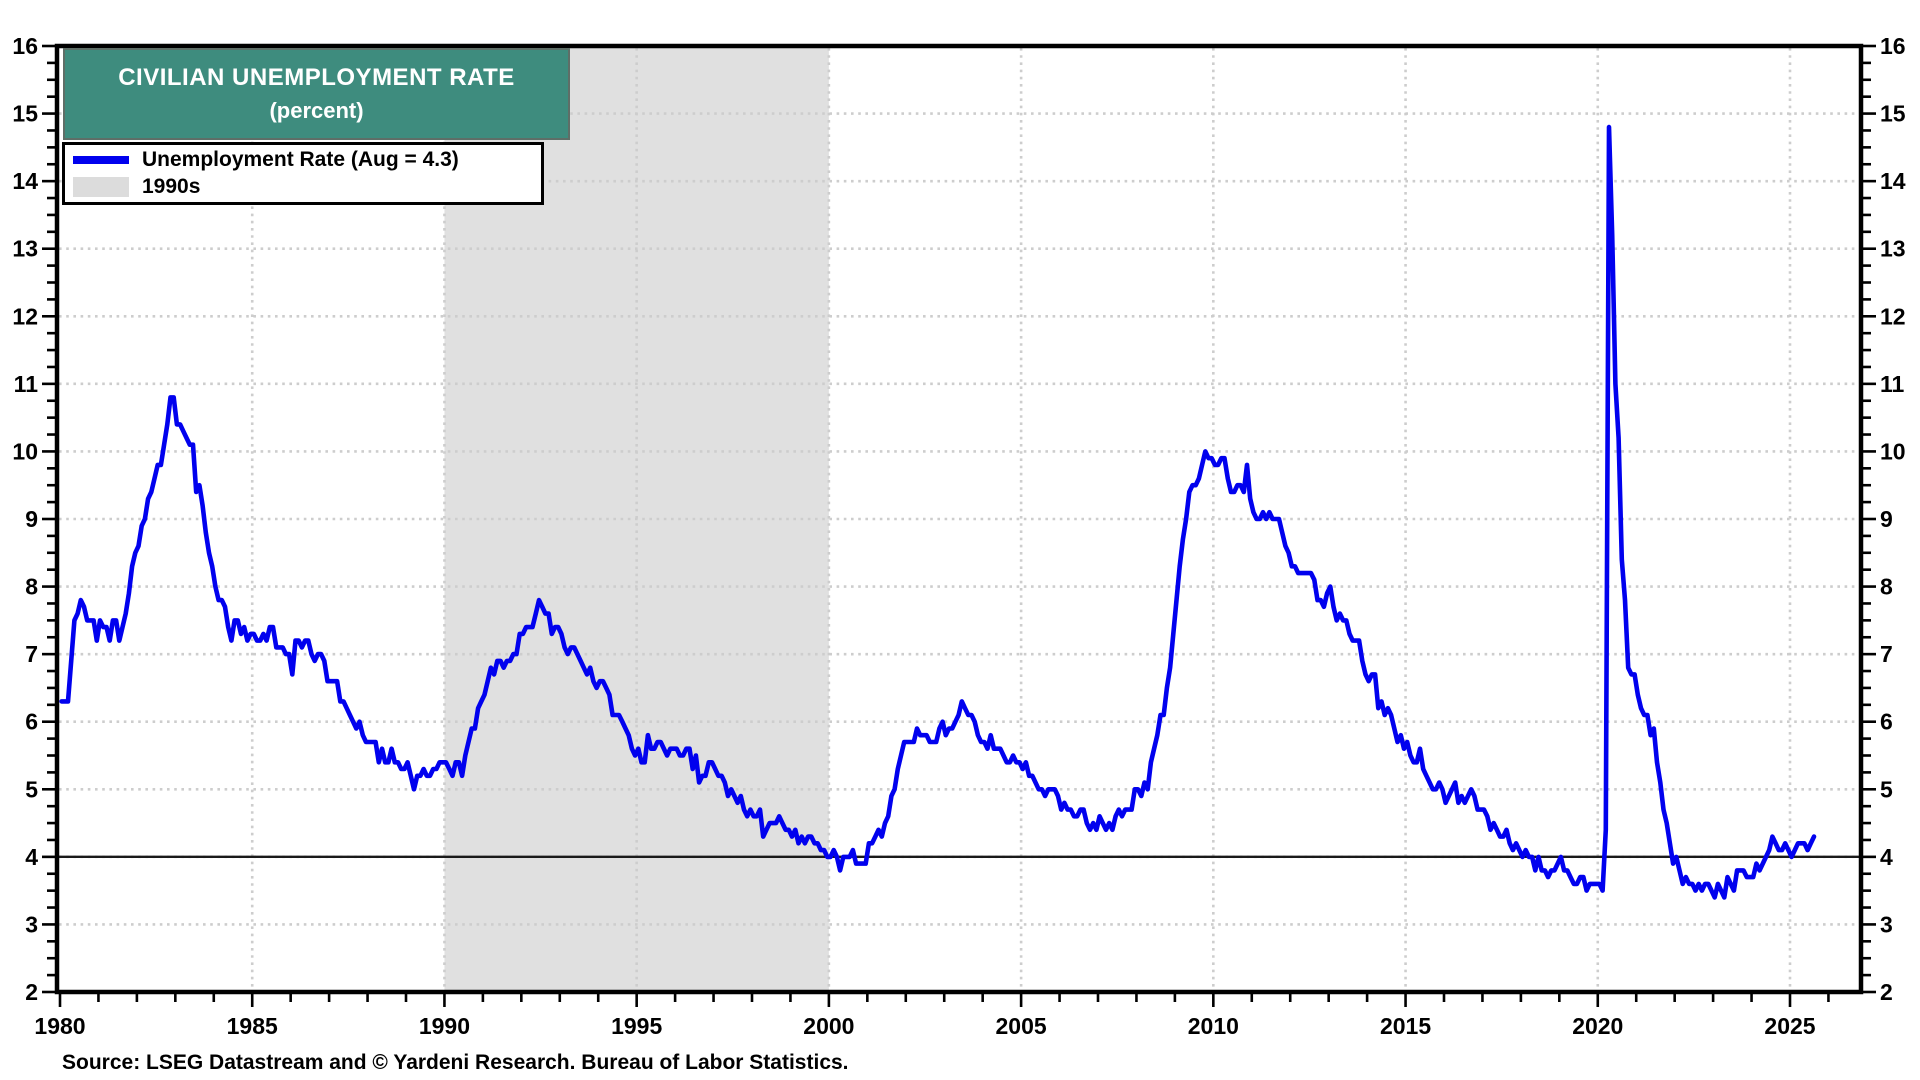  I want to click on svg-text: 2000, so click(828, 1026).